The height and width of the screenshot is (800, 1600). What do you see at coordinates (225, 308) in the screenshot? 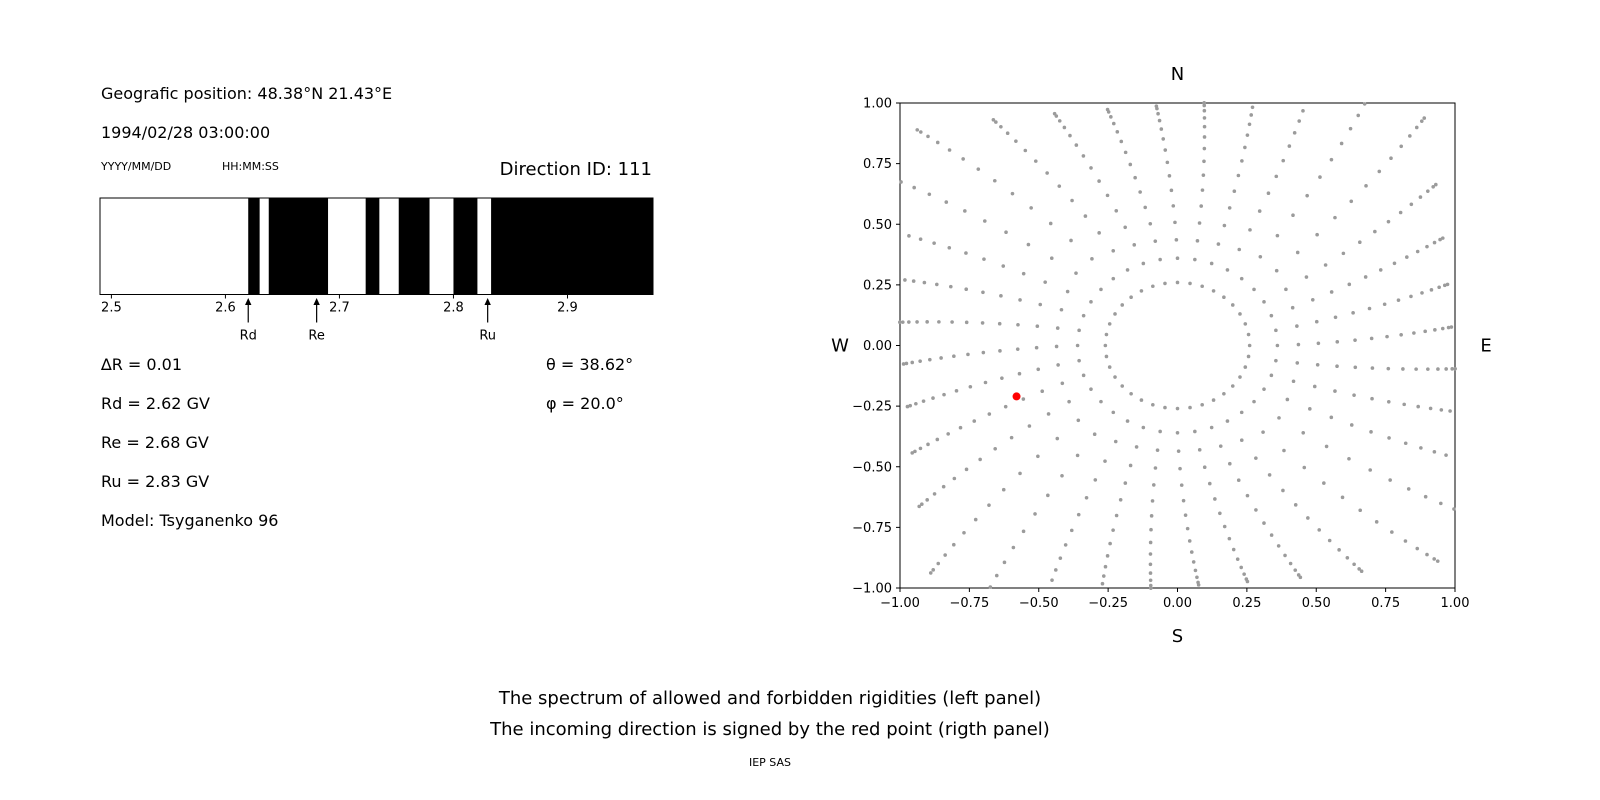
I see `x-tick-label: 2.6` at bounding box center [225, 308].